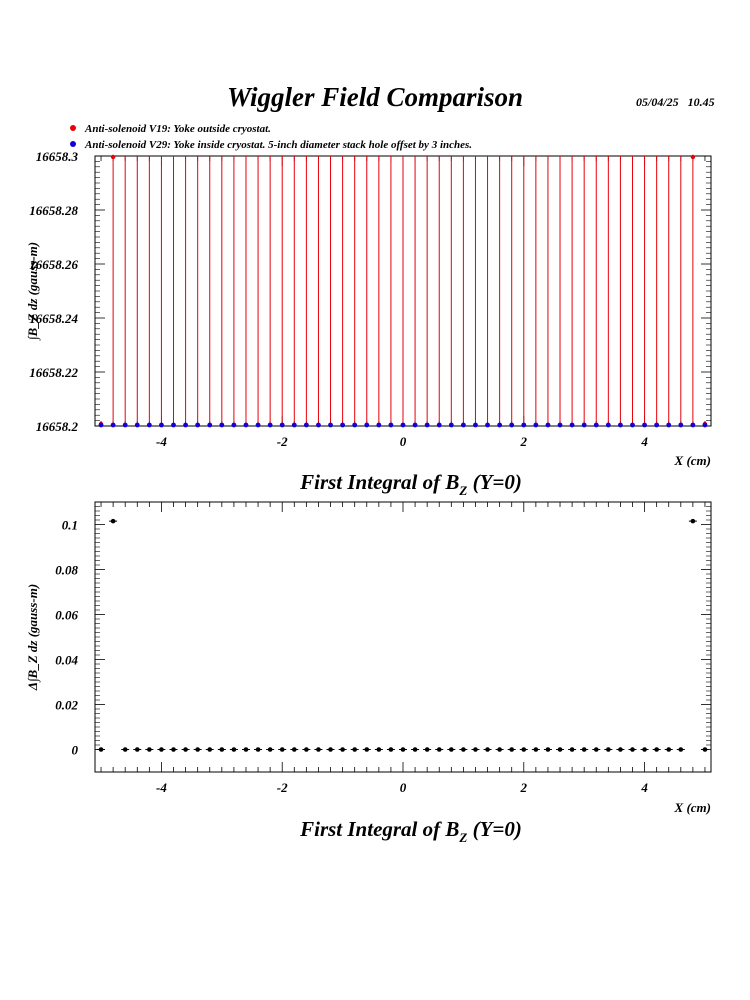 Image resolution: width=750 pixels, height=1000 pixels. I want to click on bottom-ytick-label: 0.06, so click(66, 615).